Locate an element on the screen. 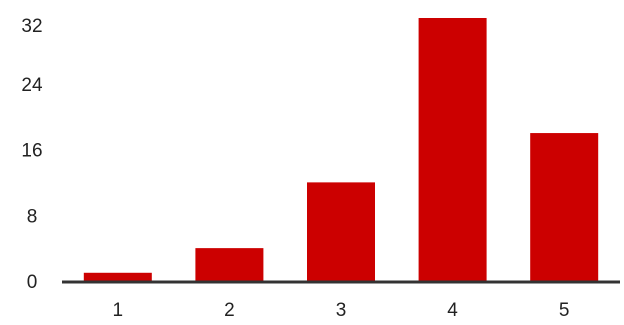 The width and height of the screenshot is (624, 325). y-axis-tick-labels: 0 8 16 24 32 is located at coordinates (32, 154).